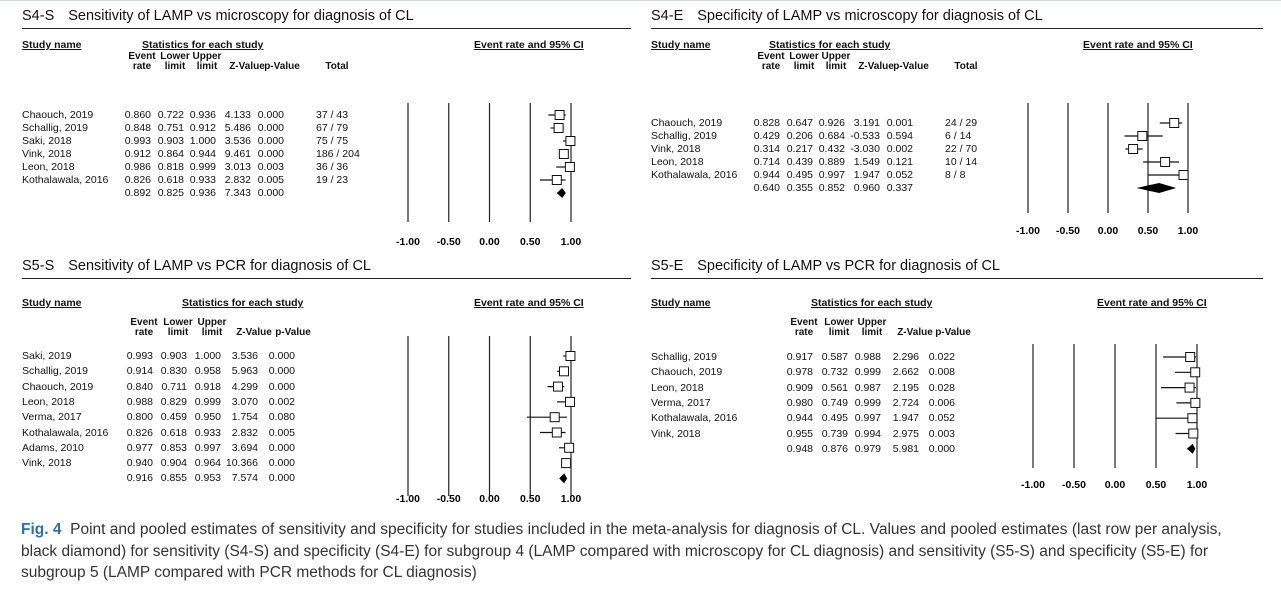 The height and width of the screenshot is (603, 1281). Describe the element at coordinates (899, 188) in the screenshot. I see `p-value: 0.337` at that location.